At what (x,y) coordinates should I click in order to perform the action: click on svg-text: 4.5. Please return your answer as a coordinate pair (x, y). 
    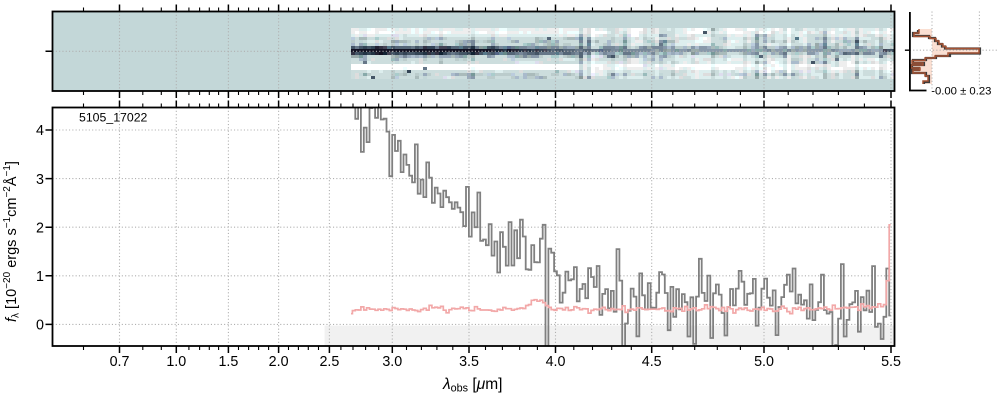
    Looking at the image, I should click on (652, 362).